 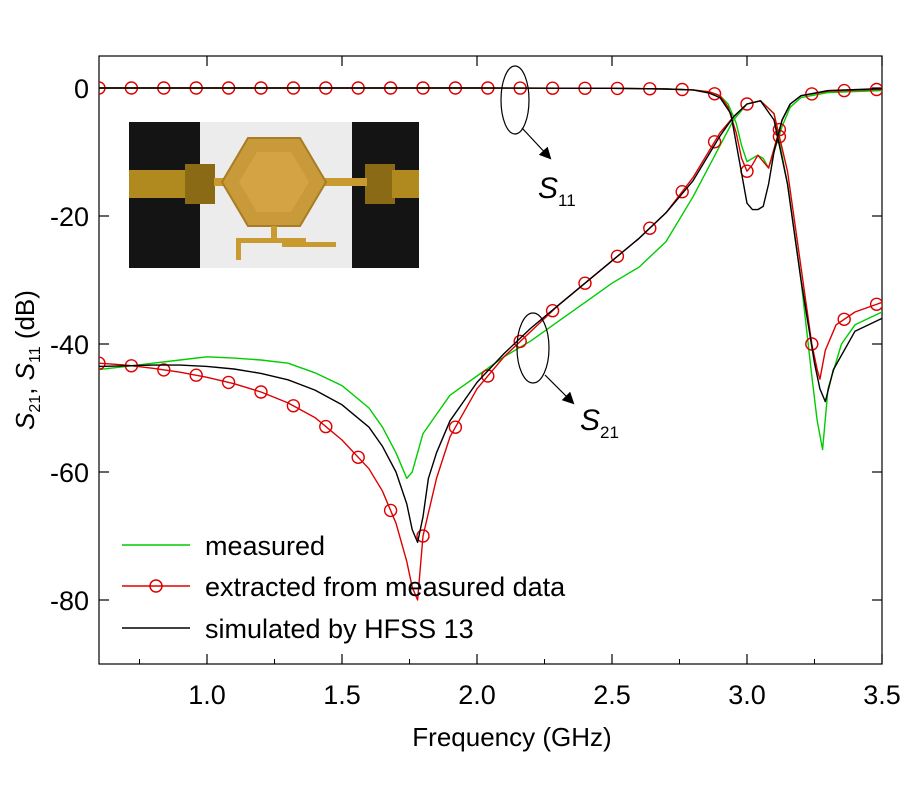 I want to click on x-tick-label: 2.5, so click(x=612, y=695).